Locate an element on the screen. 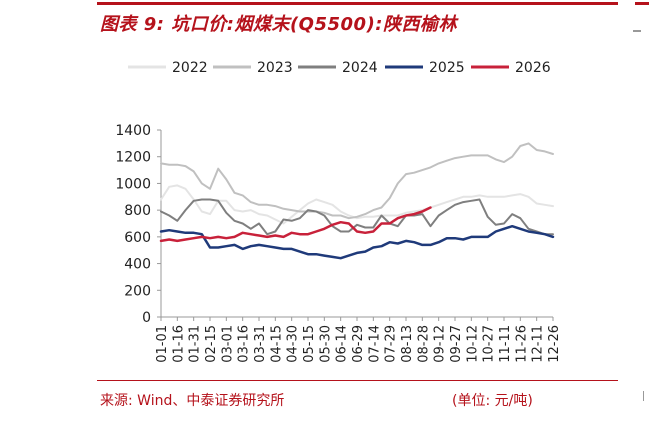 This screenshot has height=421, width=649. series-line-2022 is located at coordinates (357, 204).